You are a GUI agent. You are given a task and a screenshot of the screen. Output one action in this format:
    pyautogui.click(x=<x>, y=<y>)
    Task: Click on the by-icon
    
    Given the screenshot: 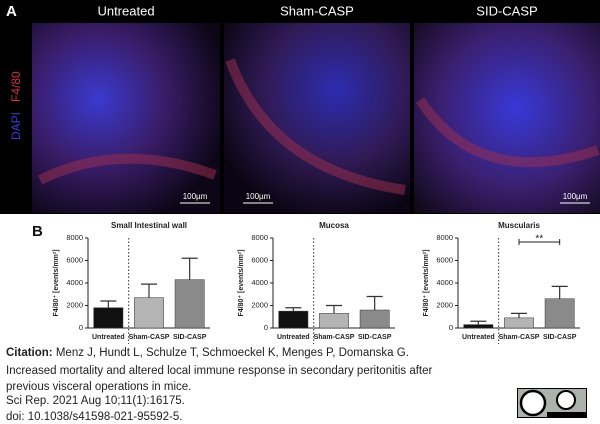 What is the action you would take?
    pyautogui.click(x=566, y=400)
    